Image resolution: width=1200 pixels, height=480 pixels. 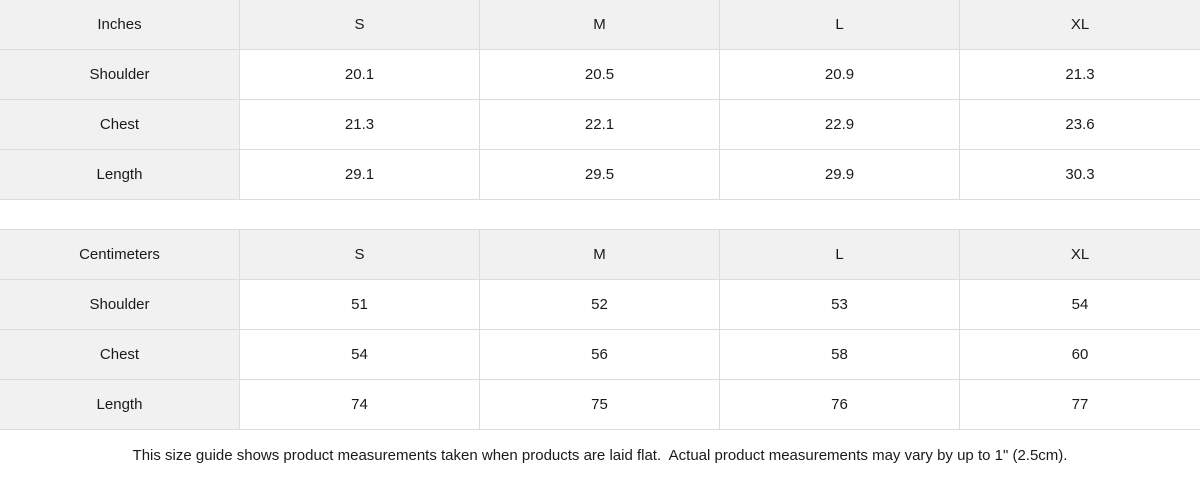 I want to click on unit-header-cell: Centimeters, so click(x=120, y=254).